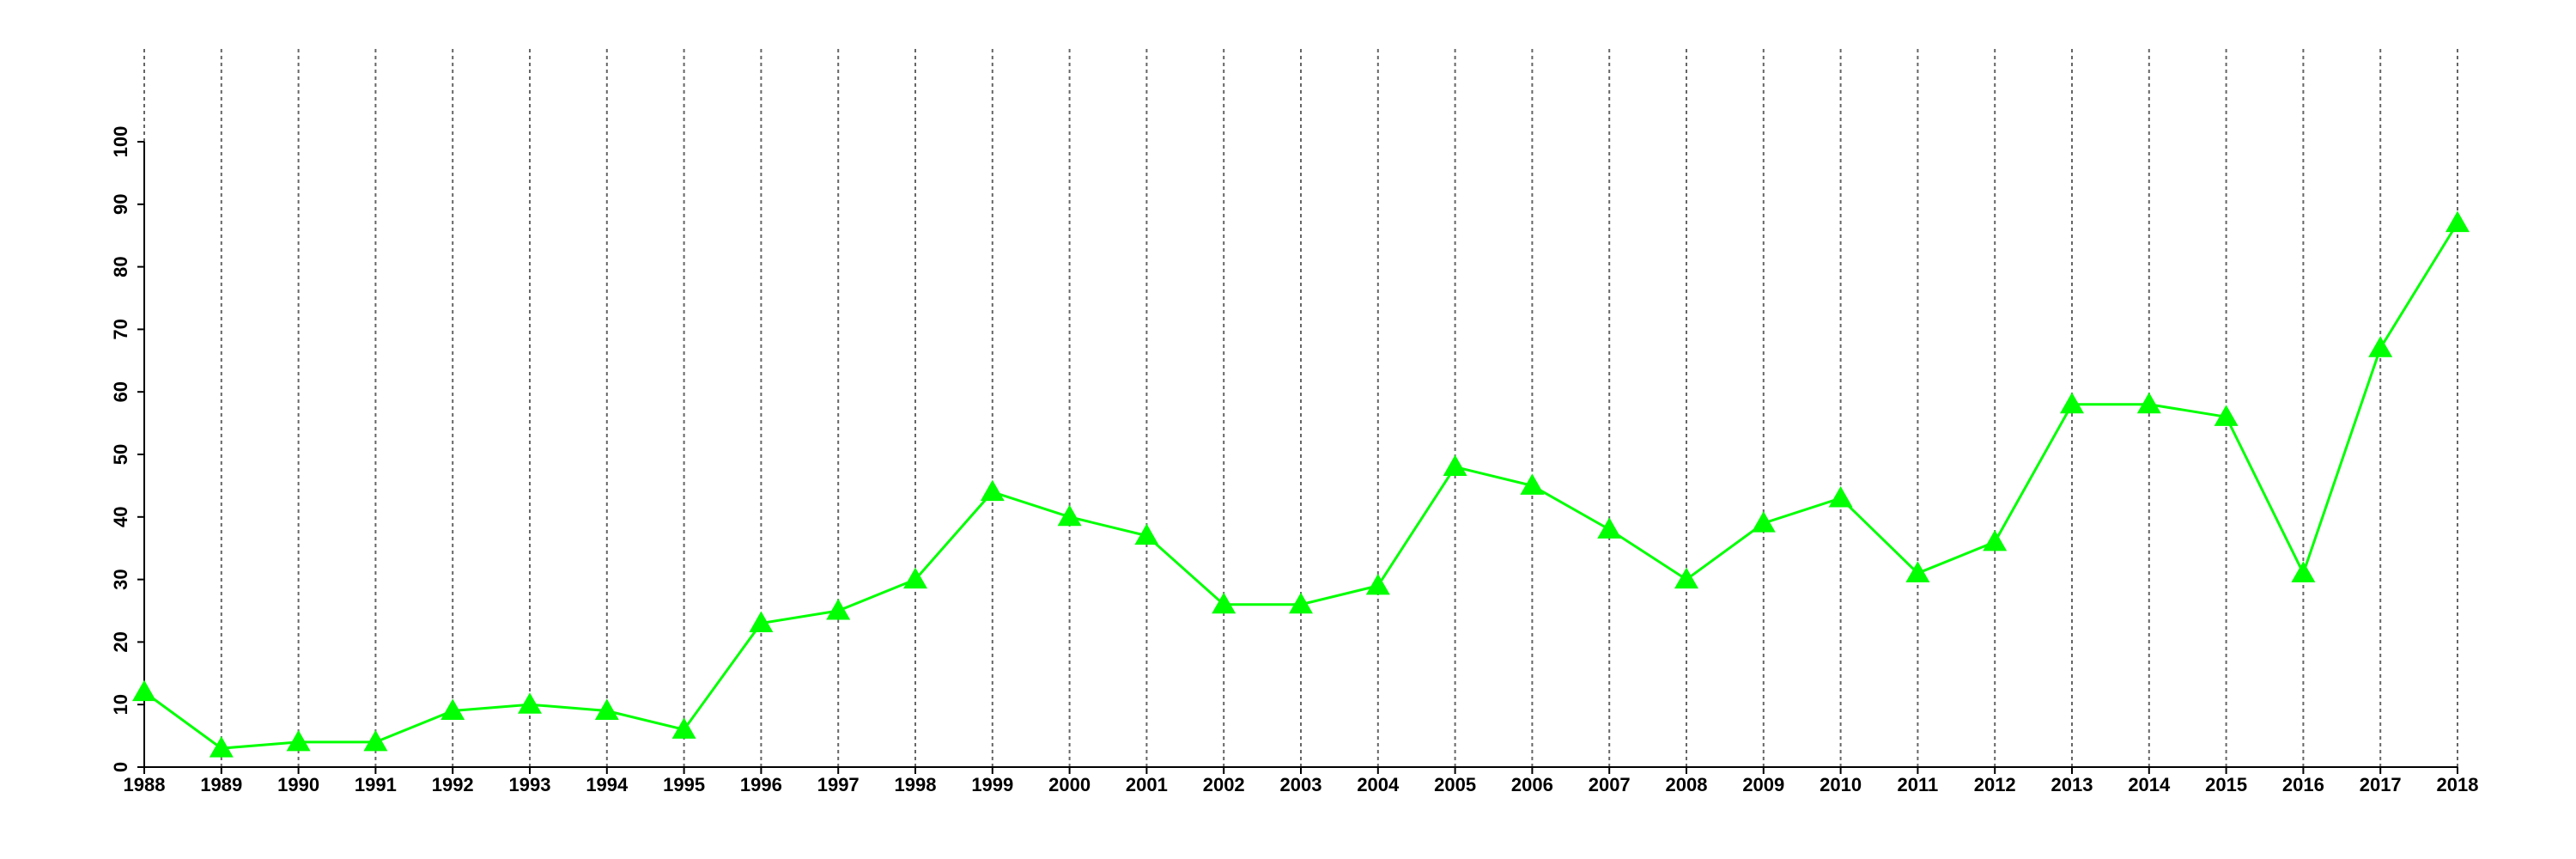 Image resolution: width=2576 pixels, height=859 pixels. Describe the element at coordinates (916, 784) in the screenshot. I see `x-tick-label: 1998` at that location.